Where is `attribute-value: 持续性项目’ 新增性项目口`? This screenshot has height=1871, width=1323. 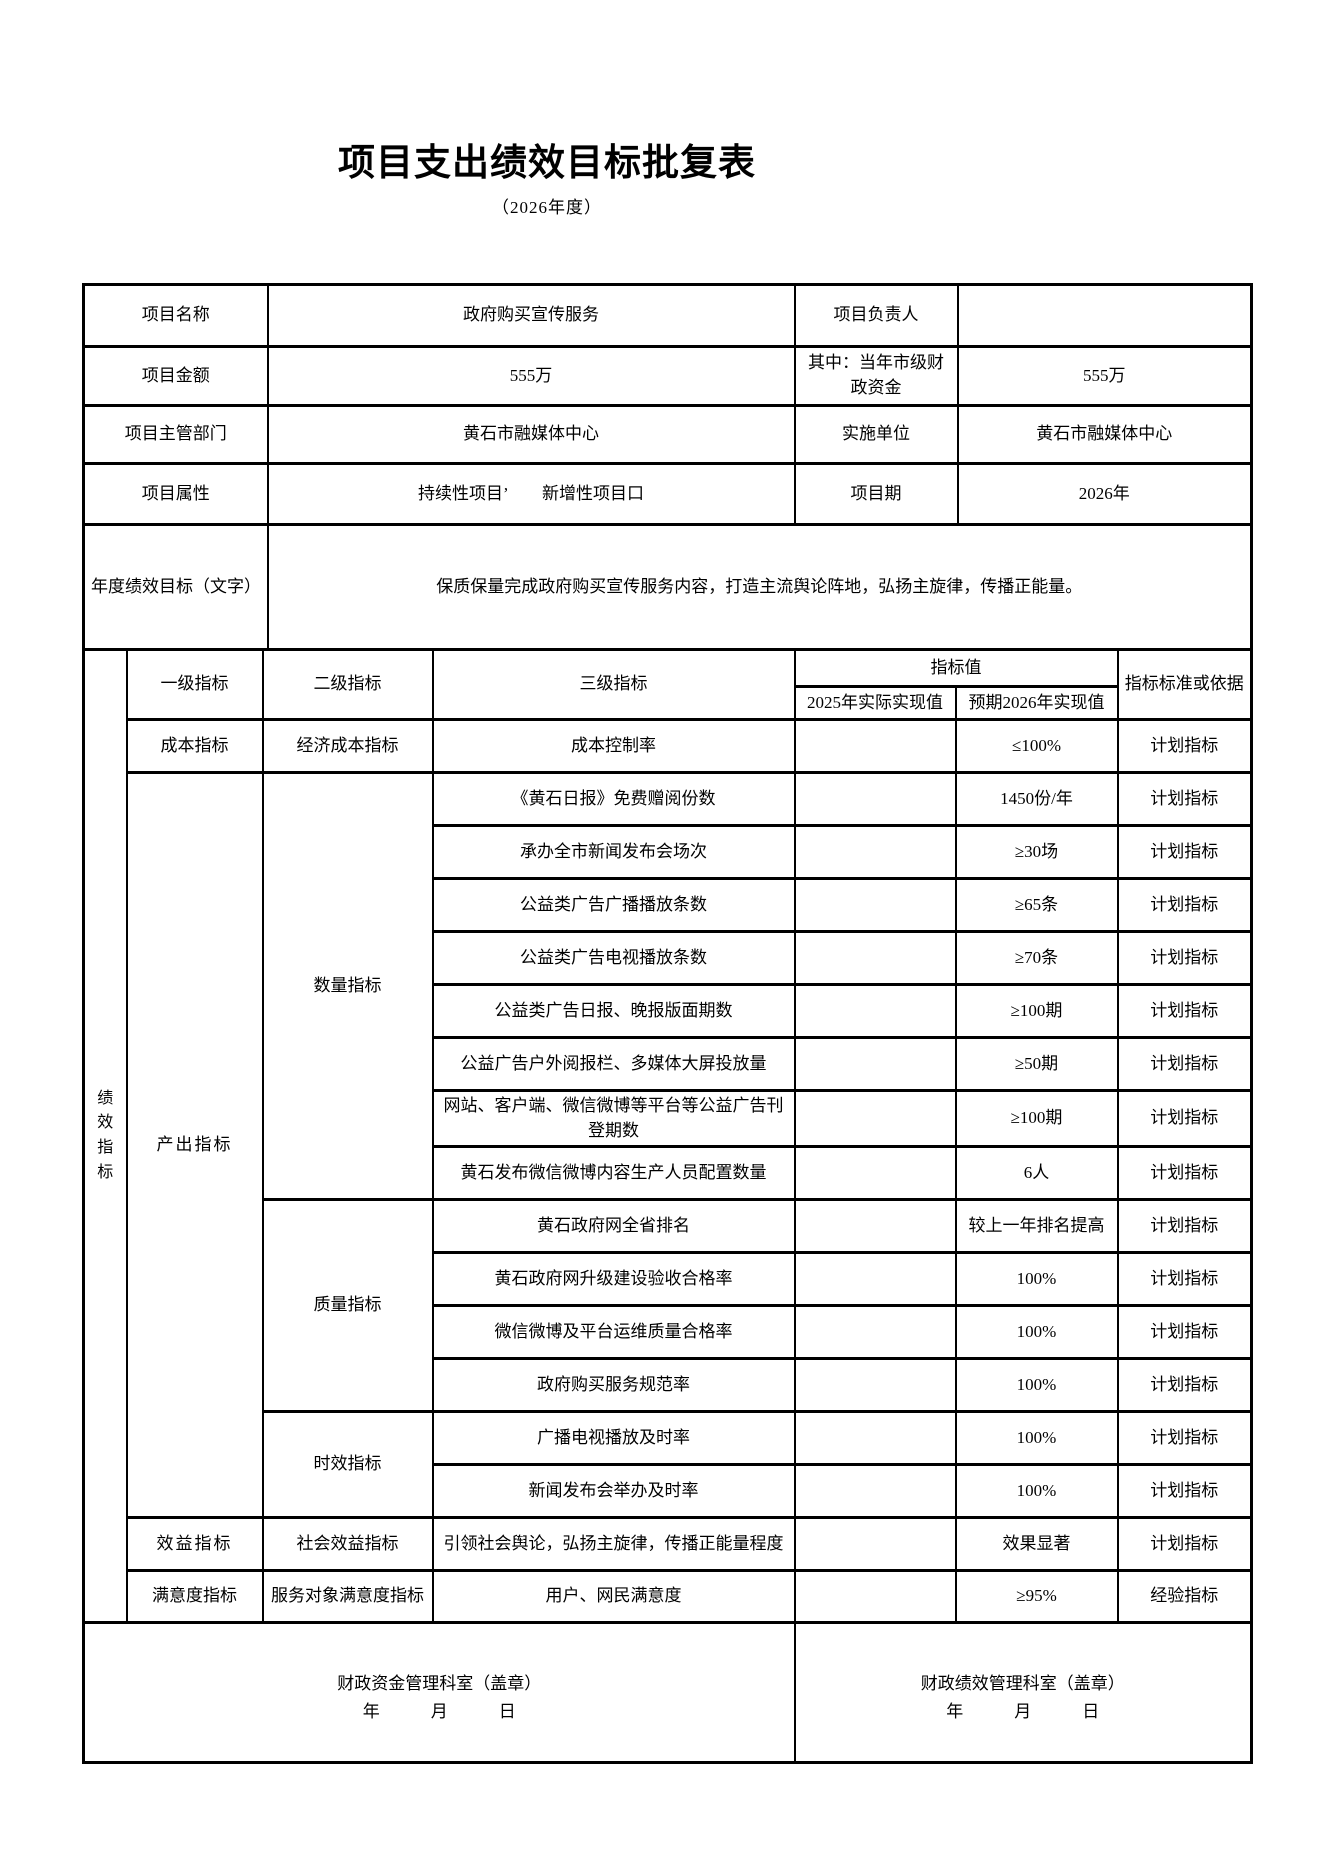
attribute-value: 持续性项目’ 新增性项目口 is located at coordinates (531, 494).